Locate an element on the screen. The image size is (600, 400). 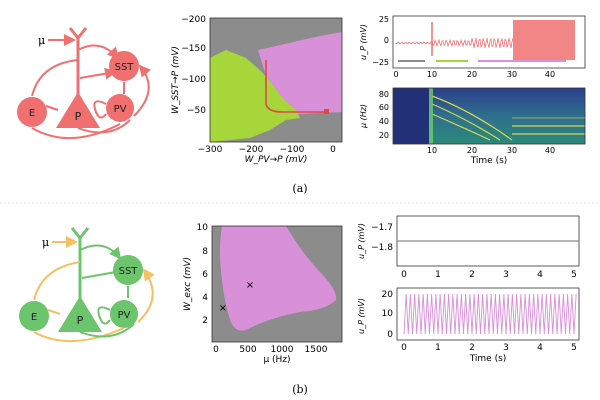
ytick: −50 is located at coordinates (196, 111).